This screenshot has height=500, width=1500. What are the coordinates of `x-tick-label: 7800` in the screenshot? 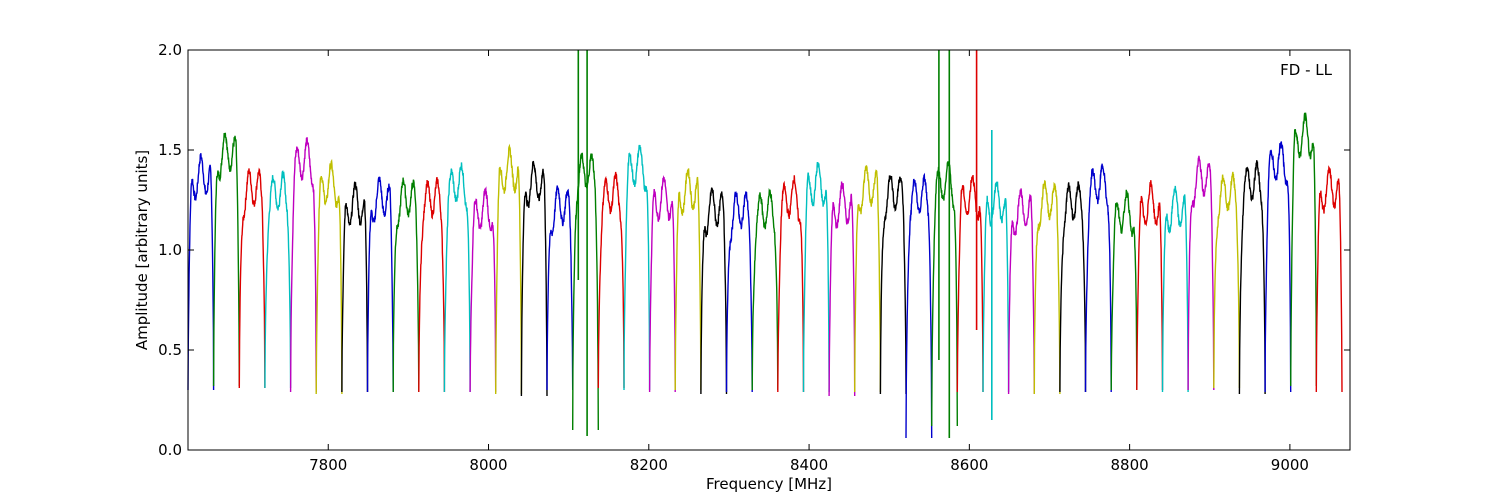 It's located at (328, 465).